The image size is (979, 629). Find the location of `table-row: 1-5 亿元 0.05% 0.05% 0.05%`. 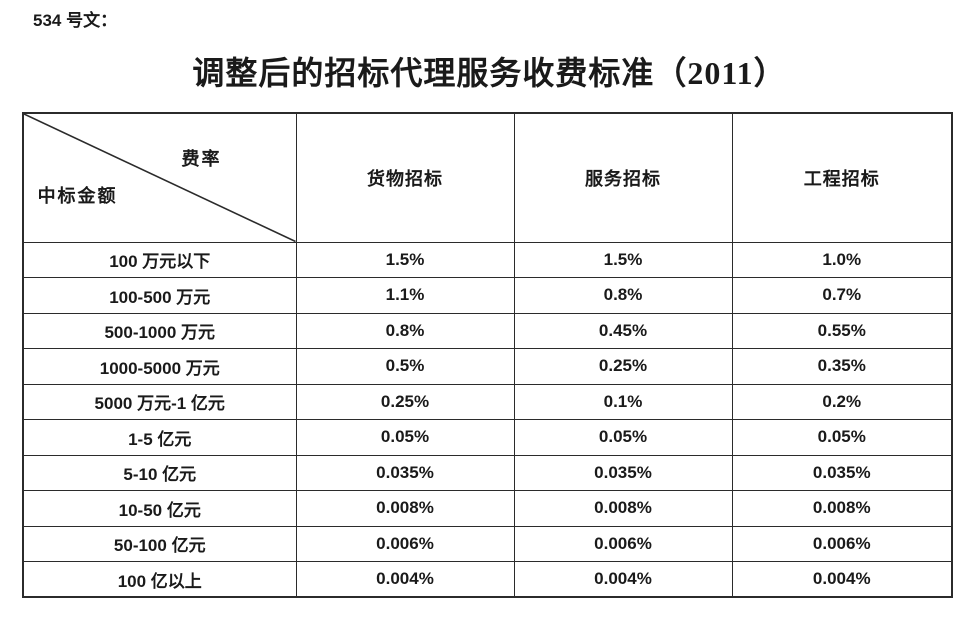

table-row: 1-5 亿元 0.05% 0.05% 0.05% is located at coordinates (487, 437).